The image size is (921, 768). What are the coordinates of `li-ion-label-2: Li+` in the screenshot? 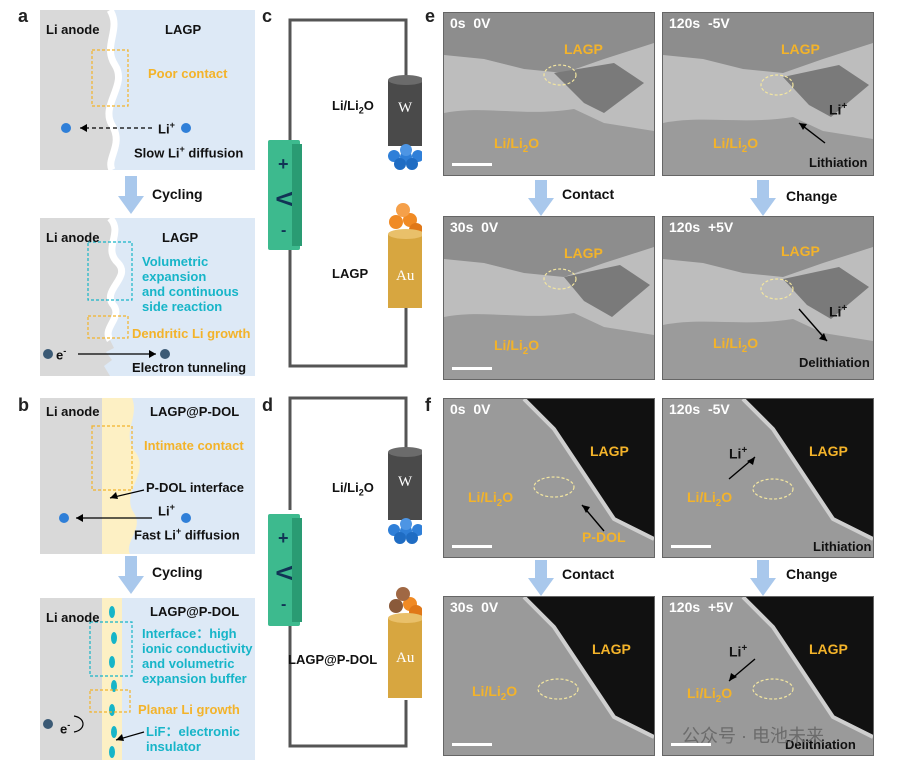 It's located at (166, 510).